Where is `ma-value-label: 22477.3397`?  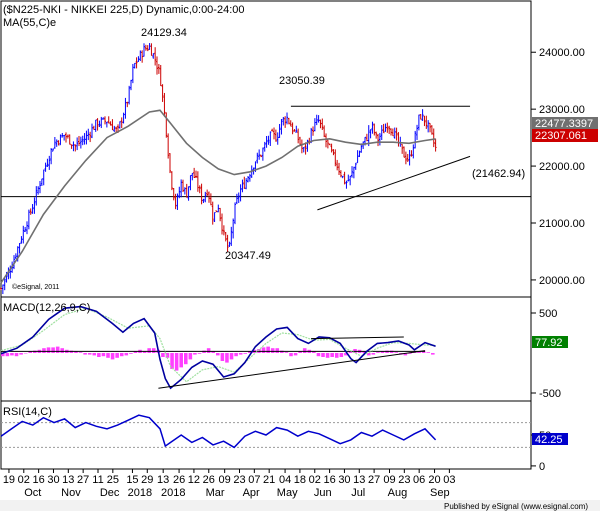
ma-value-label: 22477.3397 is located at coordinates (564, 124).